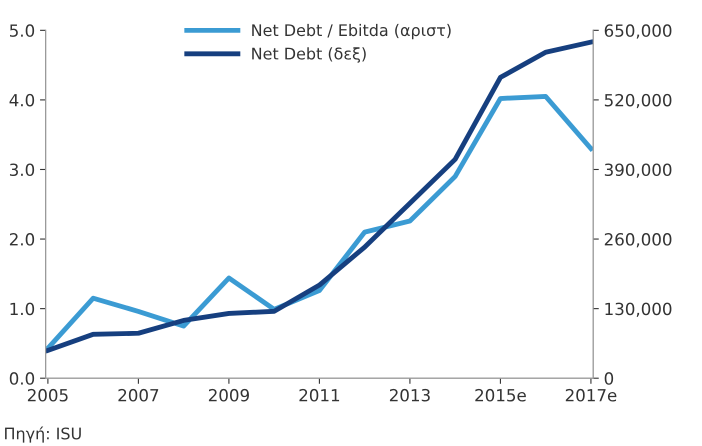 The width and height of the screenshot is (702, 446). Describe the element at coordinates (22, 309) in the screenshot. I see `y-tick-label: 1.0` at that location.